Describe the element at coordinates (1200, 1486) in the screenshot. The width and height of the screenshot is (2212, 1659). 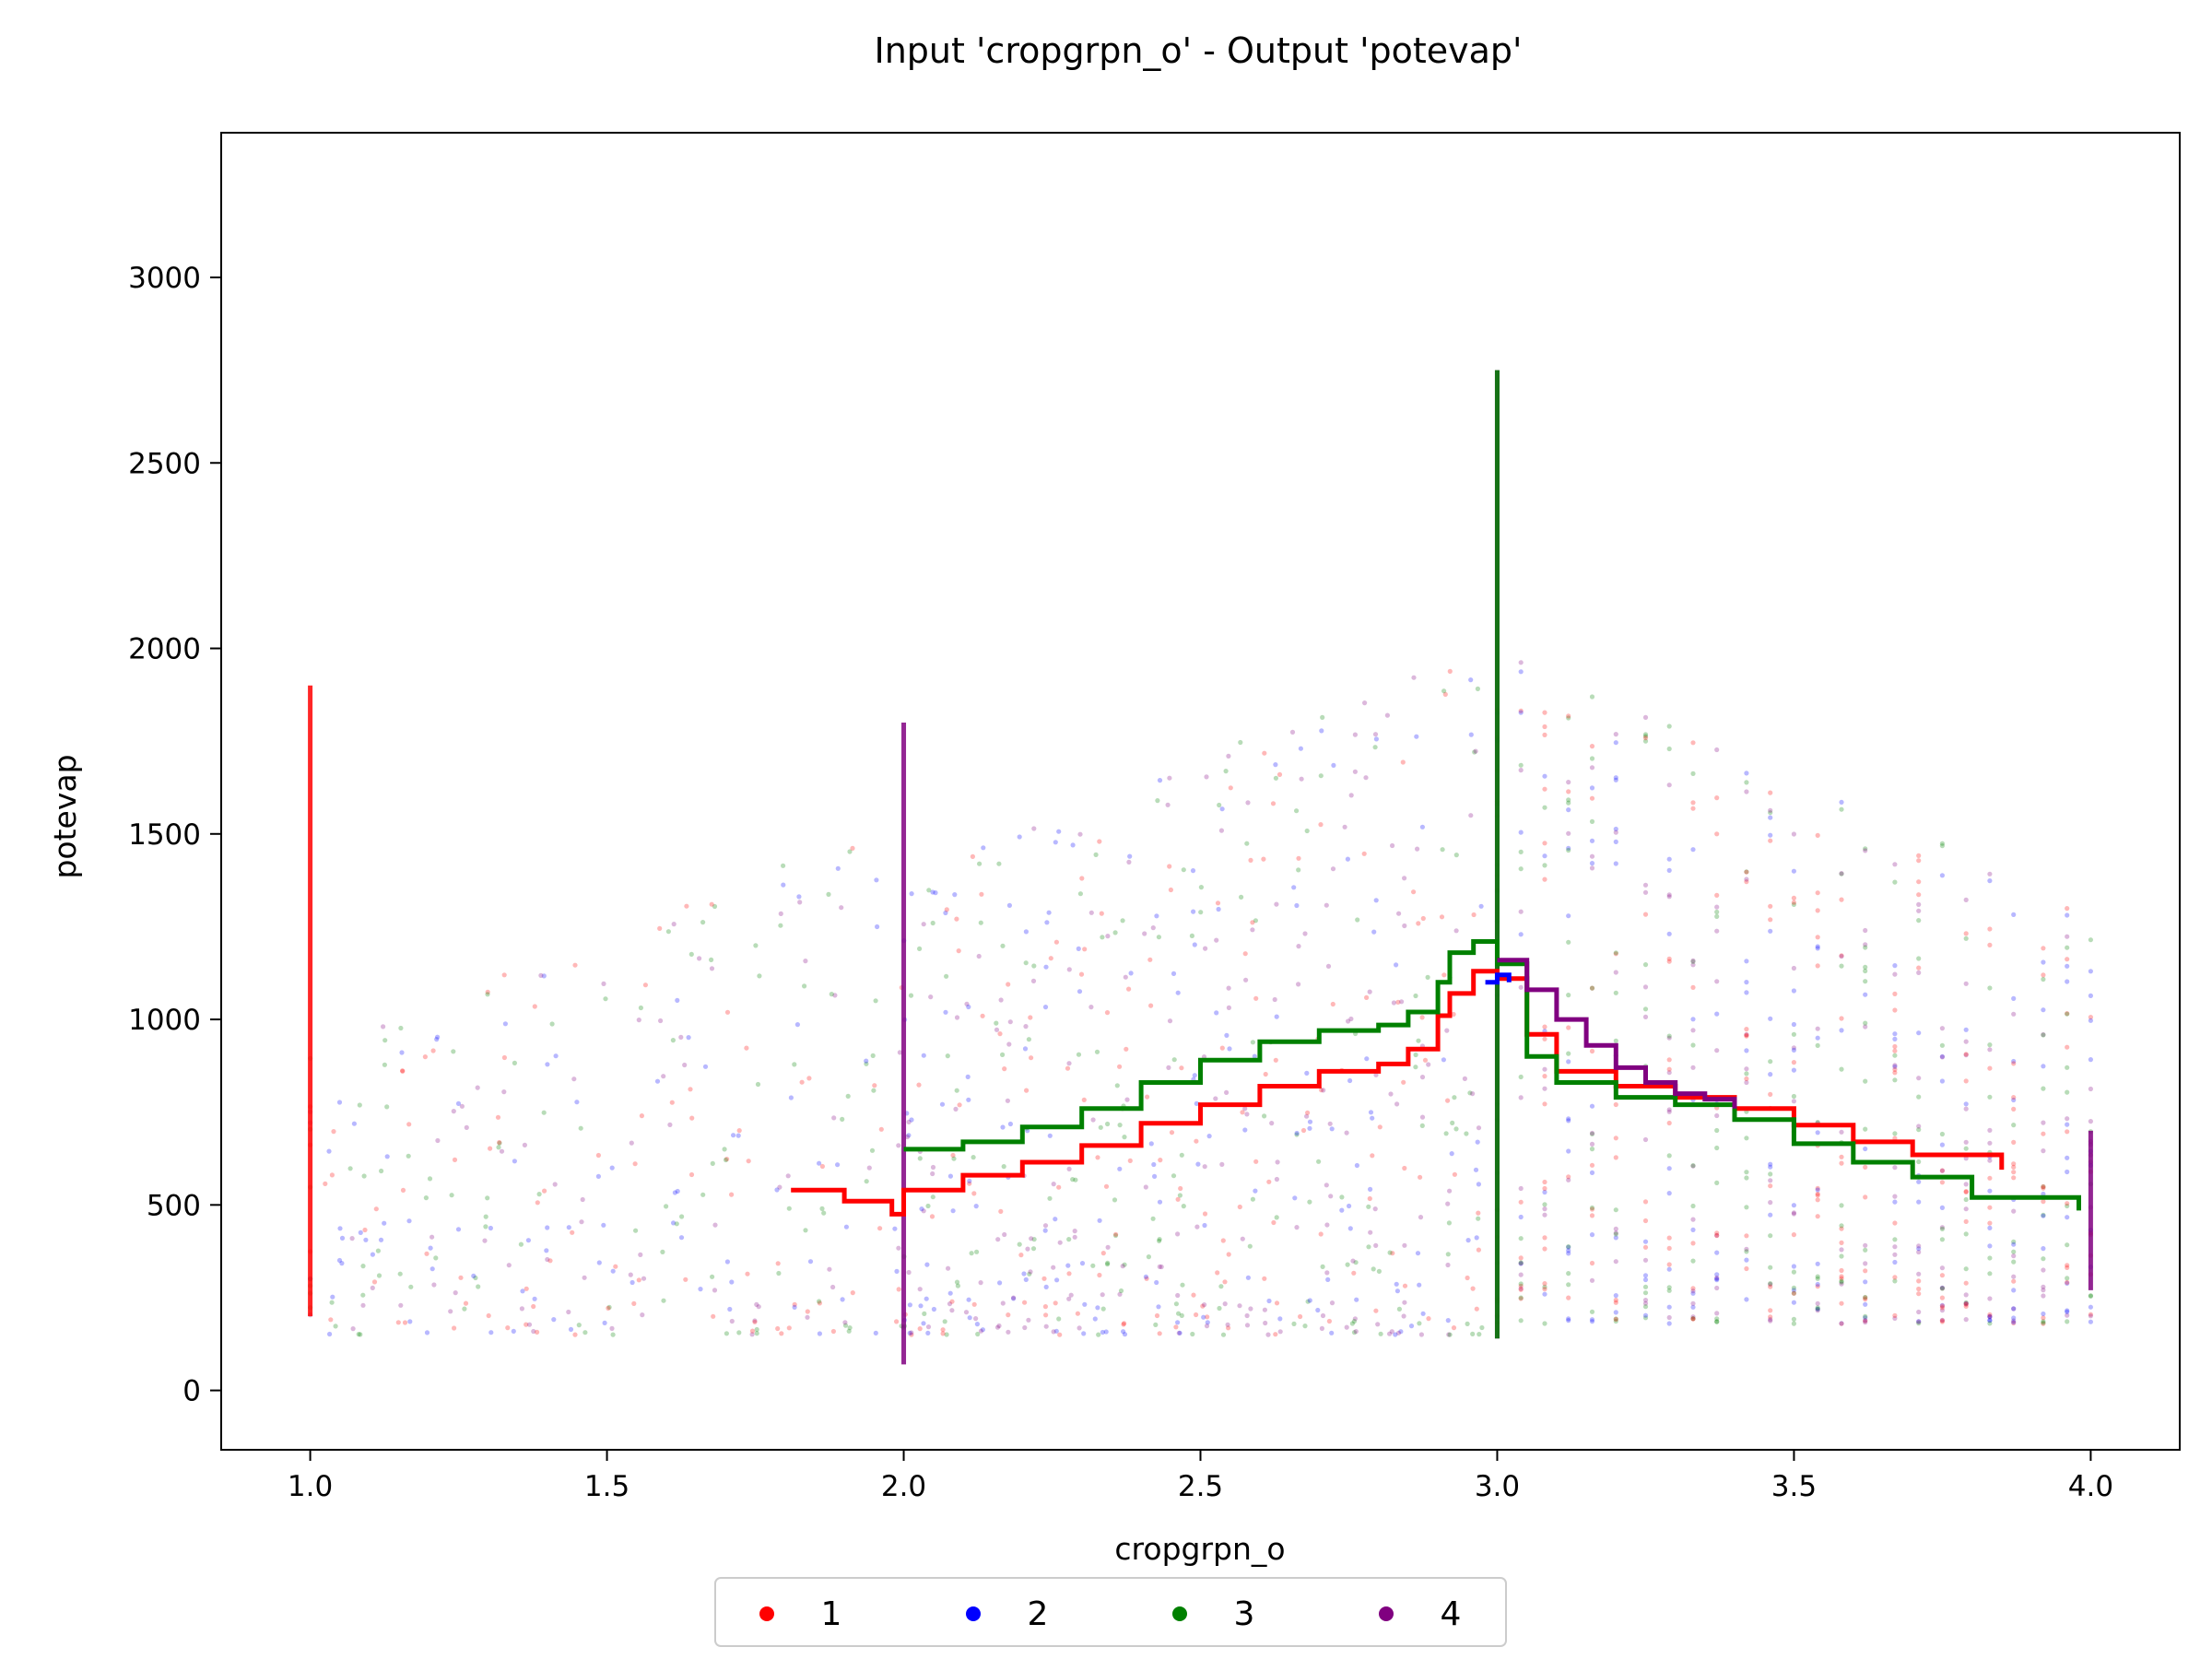
I see `x-tick-label: 2.5` at that location.